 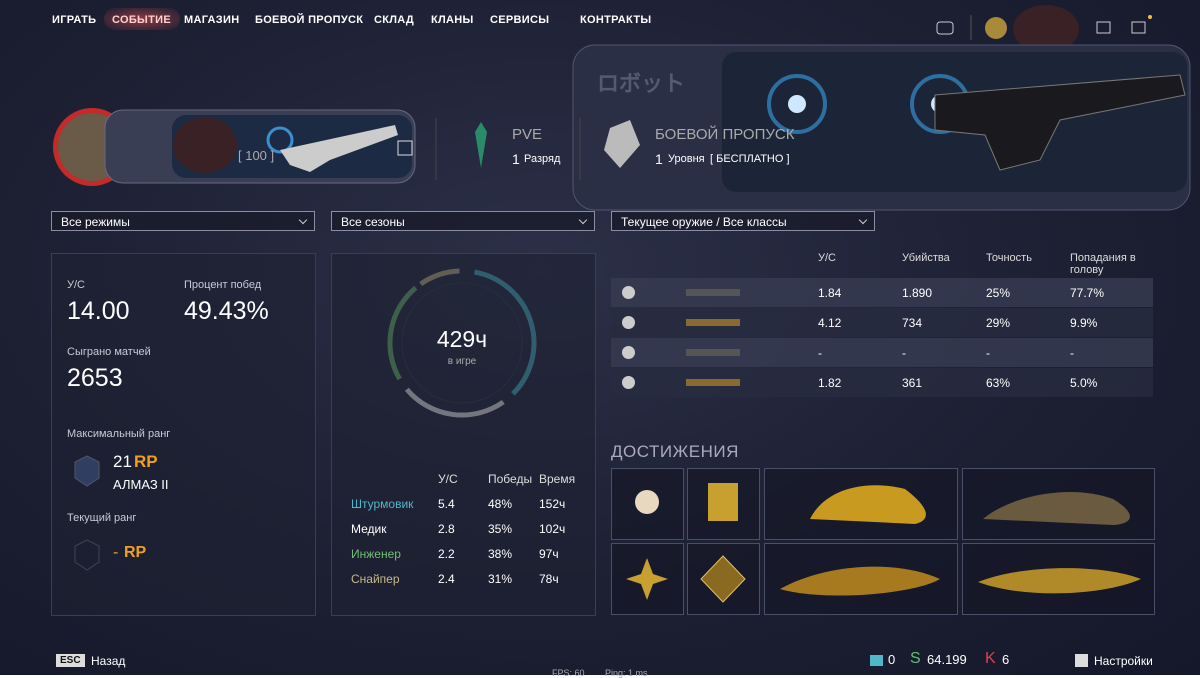 What do you see at coordinates (109, 352) in the screenshot?
I see `matches-label: Сыграно матчей` at bounding box center [109, 352].